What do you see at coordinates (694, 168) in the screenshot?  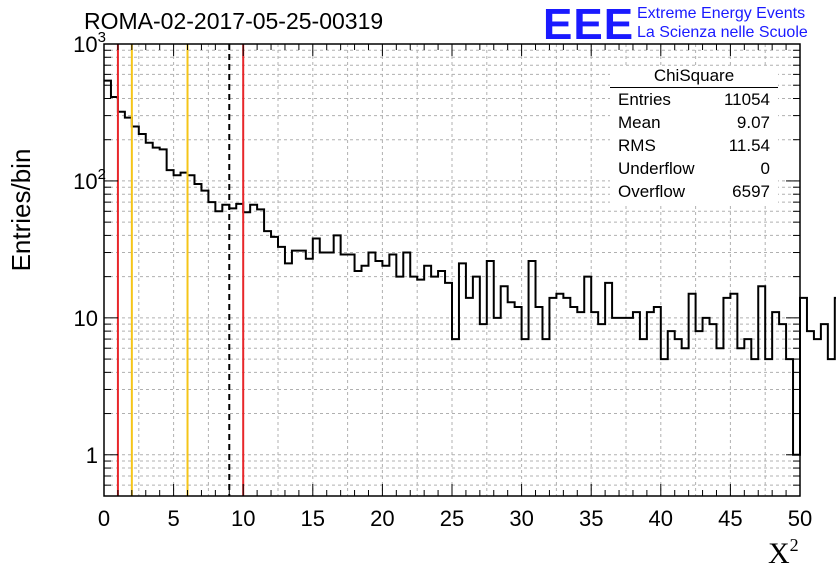 I see `stats-row-underflow: Underflow 0` at bounding box center [694, 168].